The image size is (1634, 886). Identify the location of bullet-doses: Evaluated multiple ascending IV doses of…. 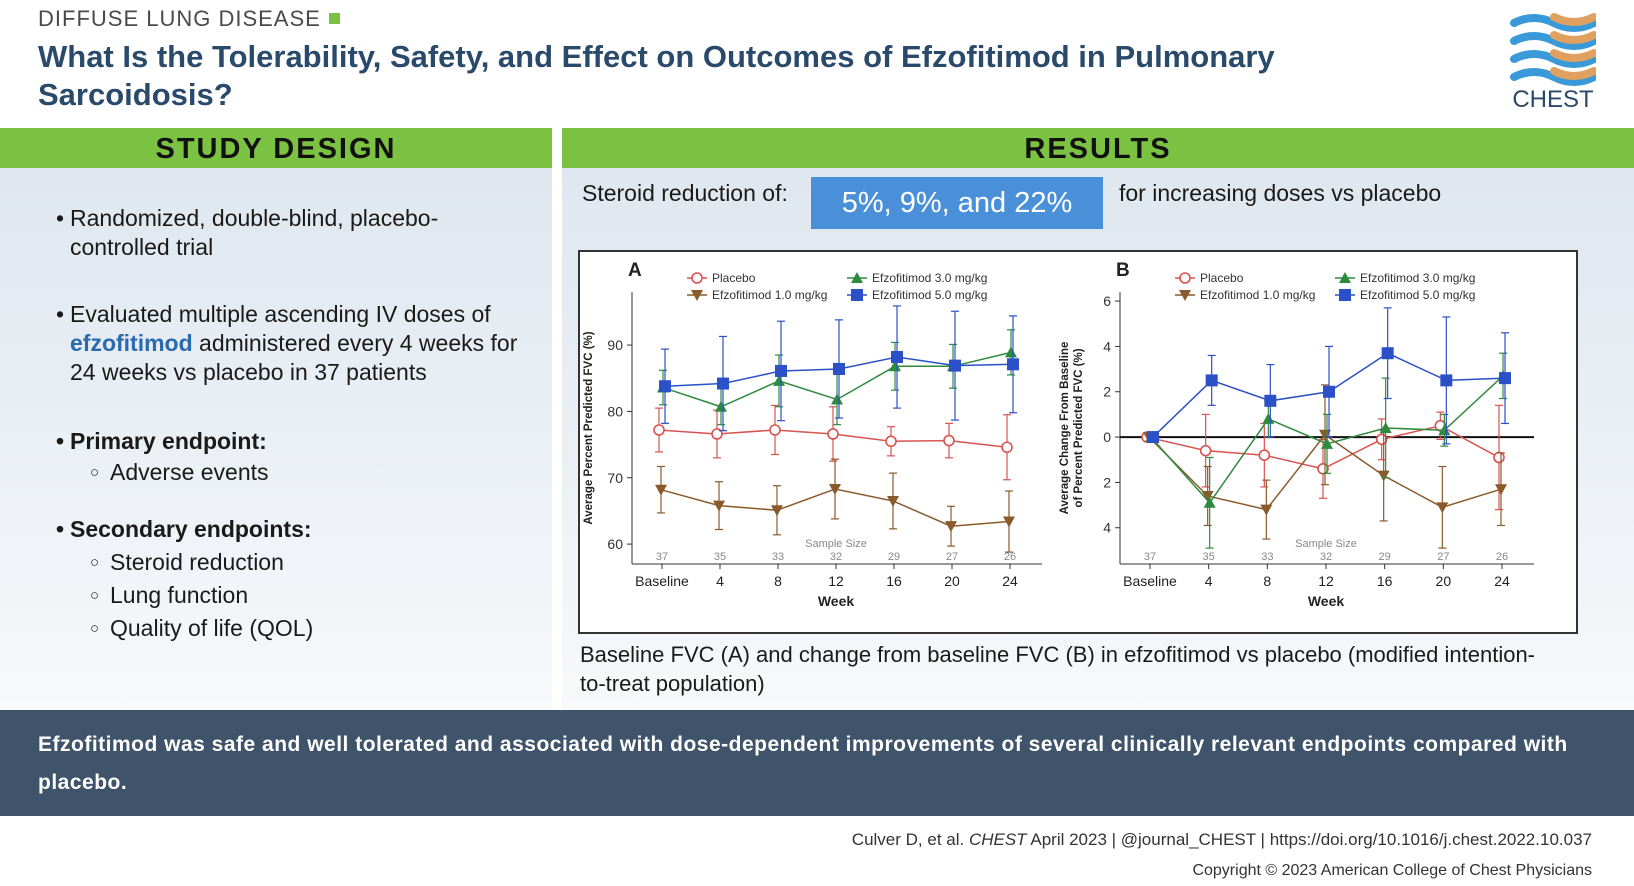
(292, 343).